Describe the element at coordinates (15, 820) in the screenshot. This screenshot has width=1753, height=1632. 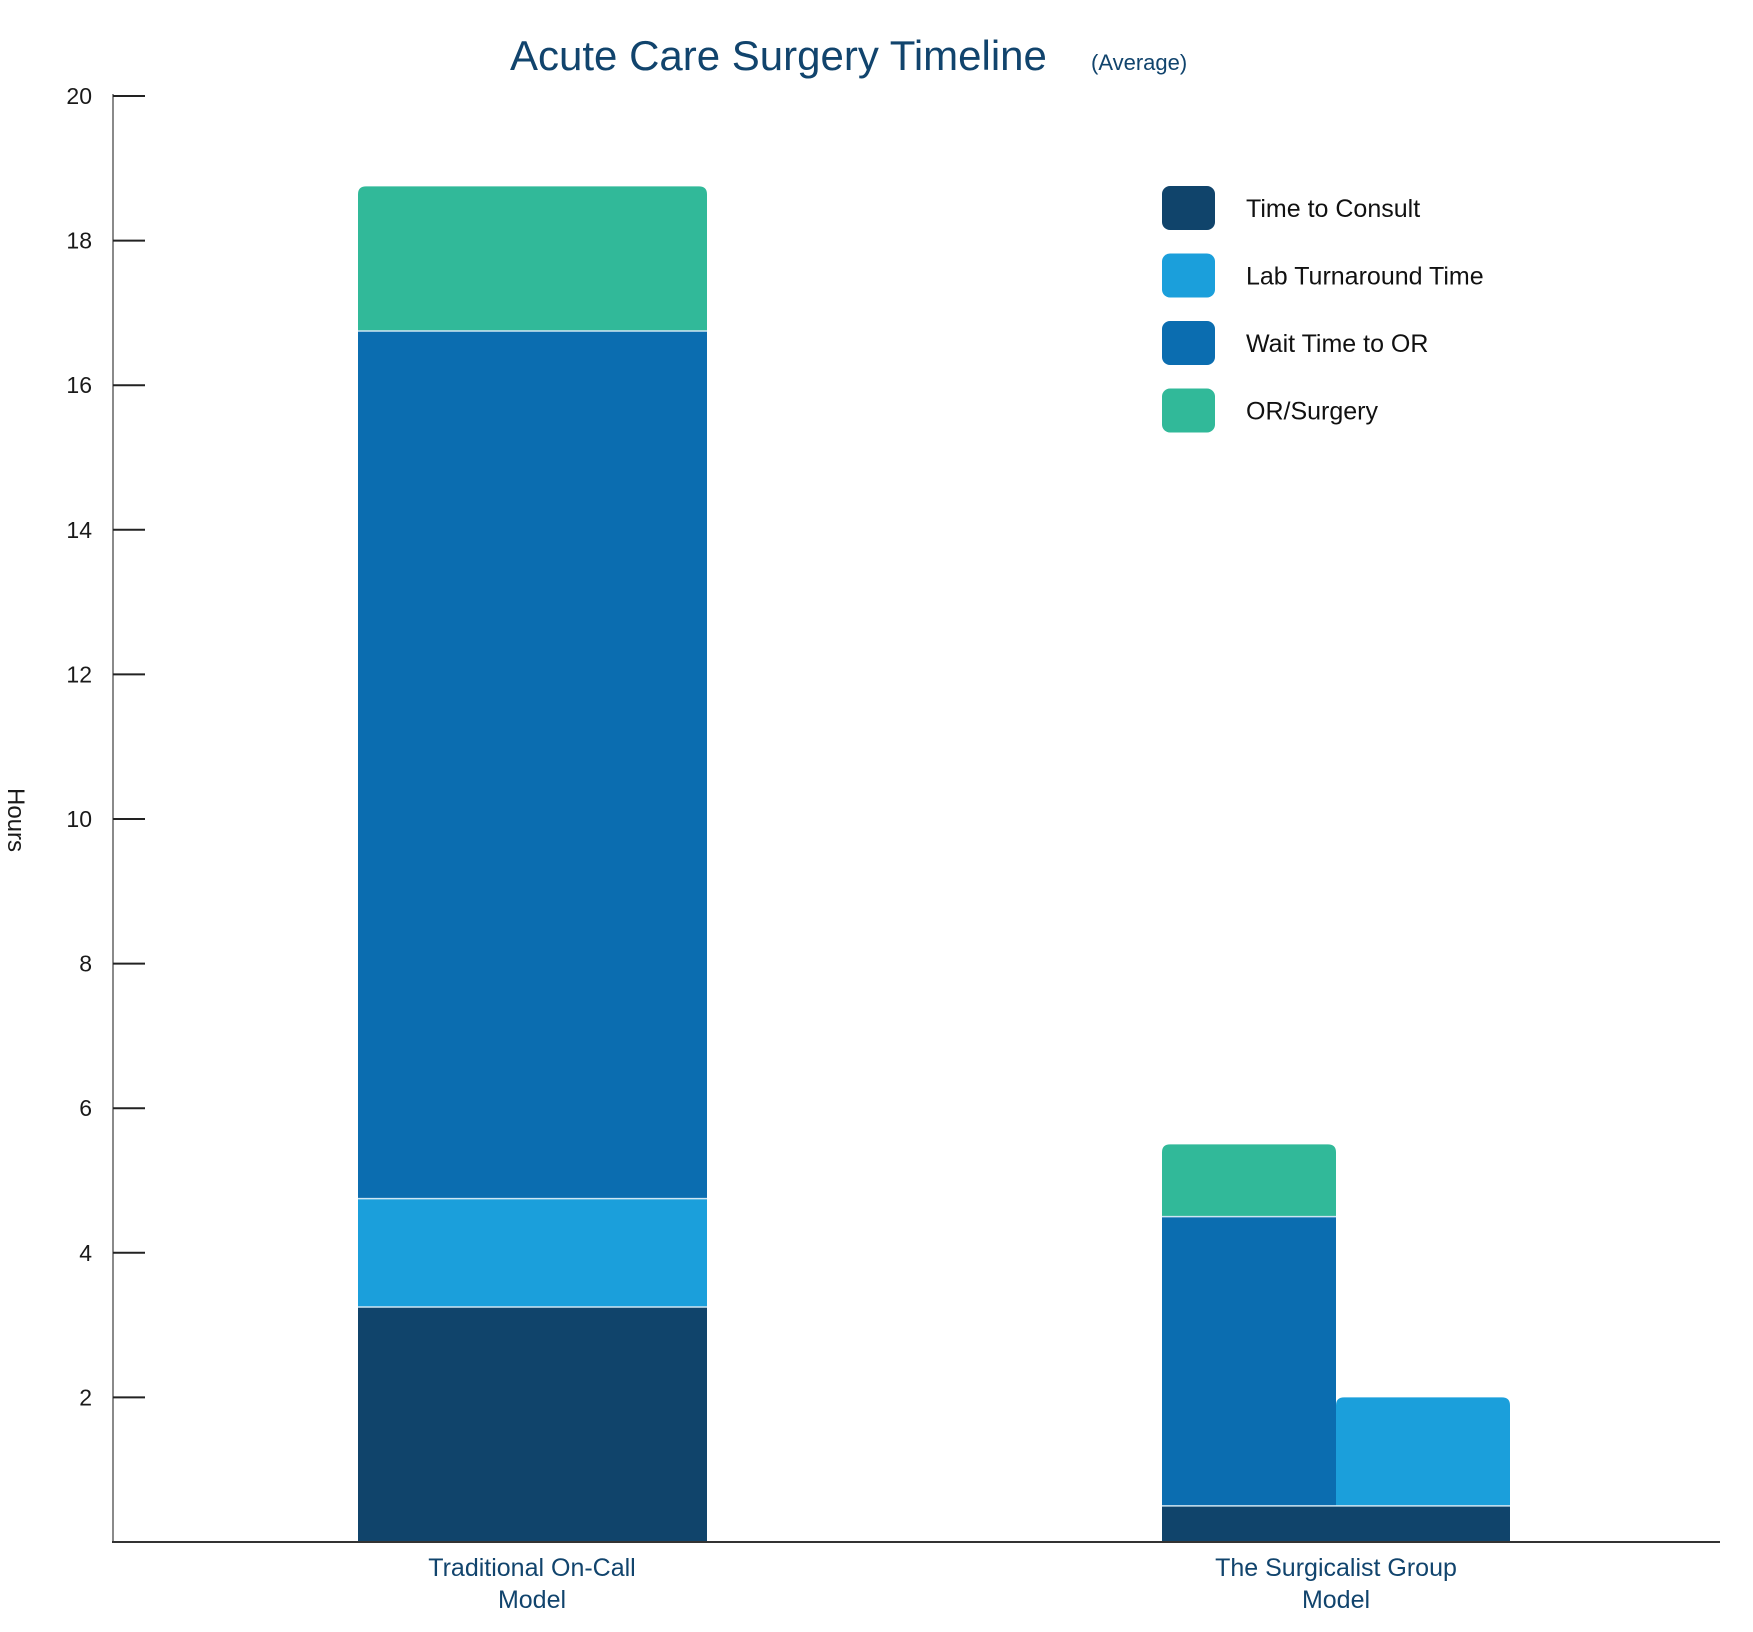
I see `y-axis-label: Hours` at that location.